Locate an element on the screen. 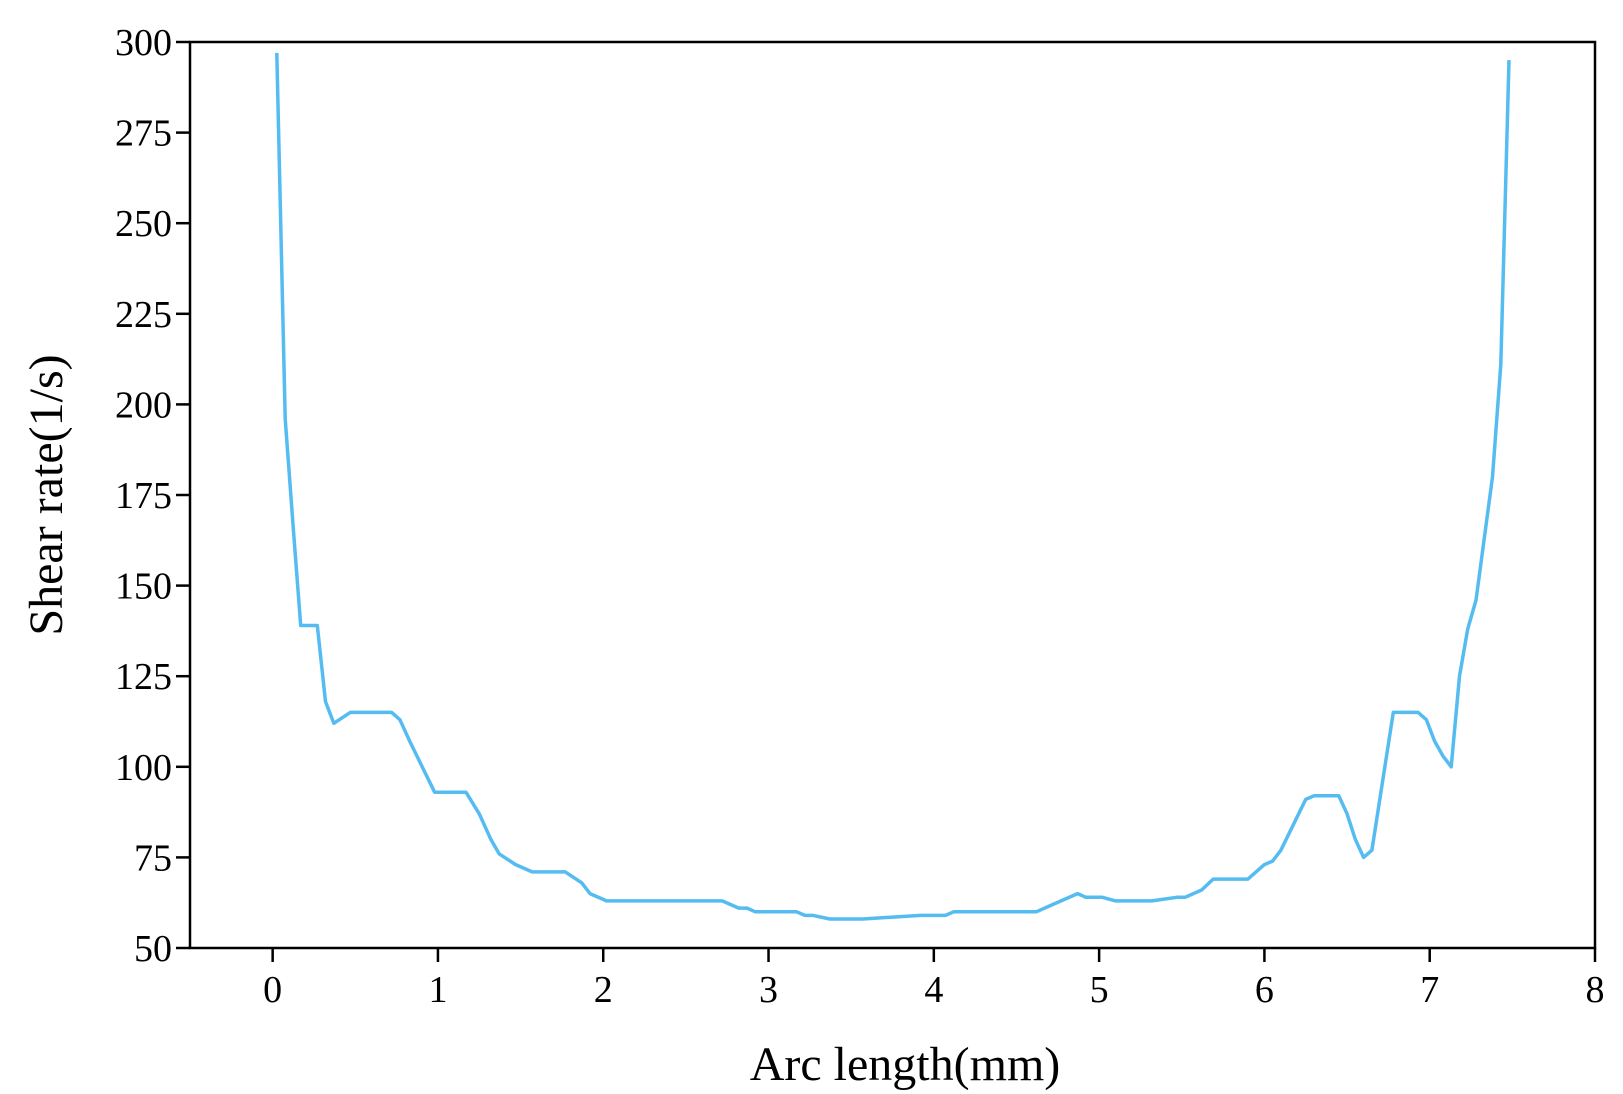  x-tick-label: 1 is located at coordinates (437, 990).